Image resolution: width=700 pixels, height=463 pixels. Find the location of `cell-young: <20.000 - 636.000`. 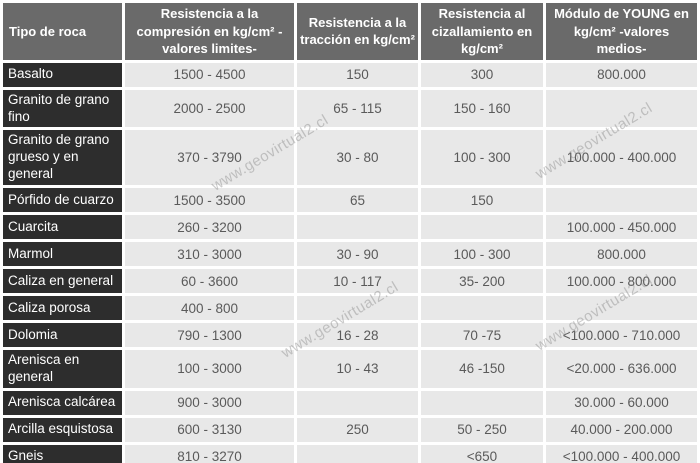

cell-young: <20.000 - 636.000 is located at coordinates (621, 369).